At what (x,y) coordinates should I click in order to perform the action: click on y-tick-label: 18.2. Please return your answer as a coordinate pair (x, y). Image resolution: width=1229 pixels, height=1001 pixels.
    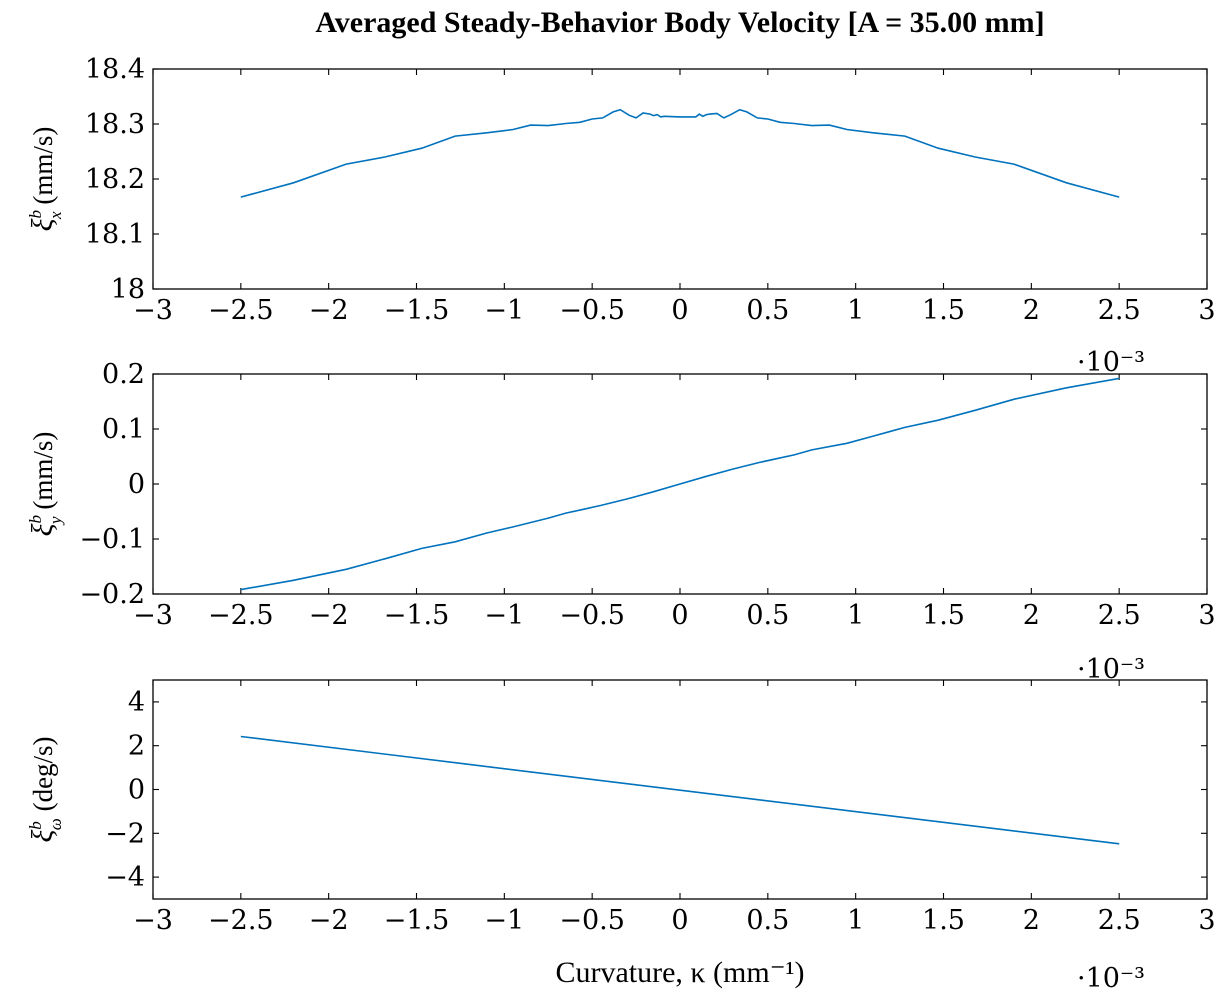
    Looking at the image, I should click on (115, 179).